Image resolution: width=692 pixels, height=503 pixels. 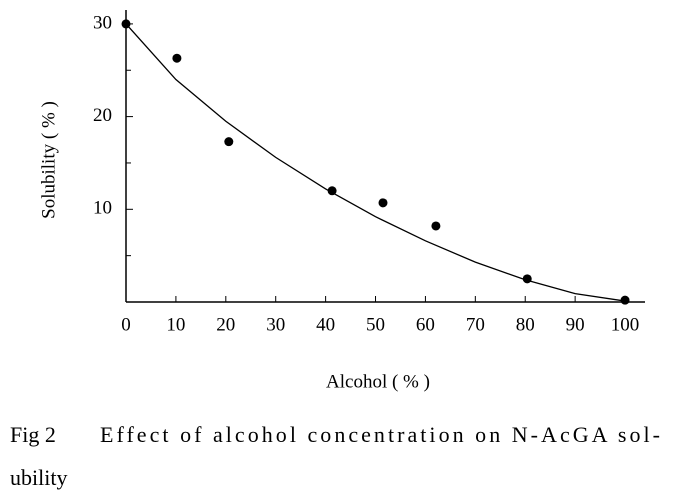 I want to click on x-tick-label: 60, so click(x=425, y=324).